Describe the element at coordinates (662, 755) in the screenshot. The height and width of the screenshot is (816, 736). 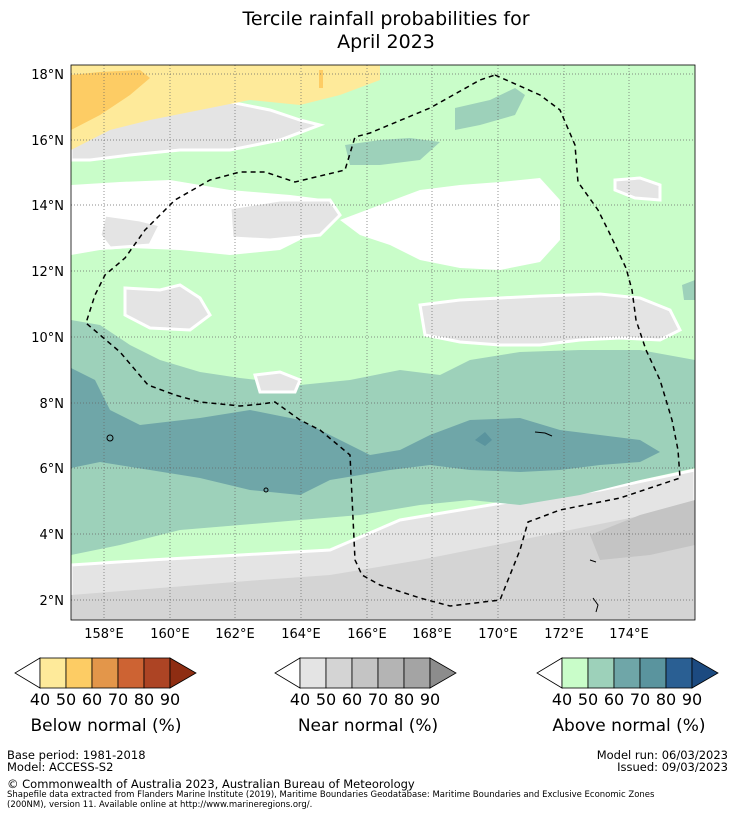
I see `model-run-text: Model run: 06/03/2023` at that location.